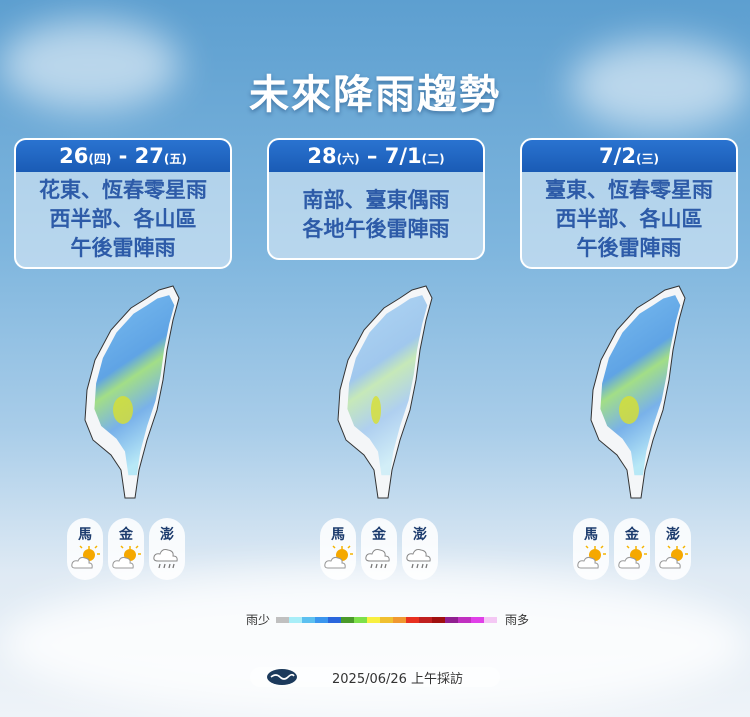 This screenshot has width=750, height=717. What do you see at coordinates (258, 620) in the screenshot?
I see `legend-low: 雨少` at bounding box center [258, 620].